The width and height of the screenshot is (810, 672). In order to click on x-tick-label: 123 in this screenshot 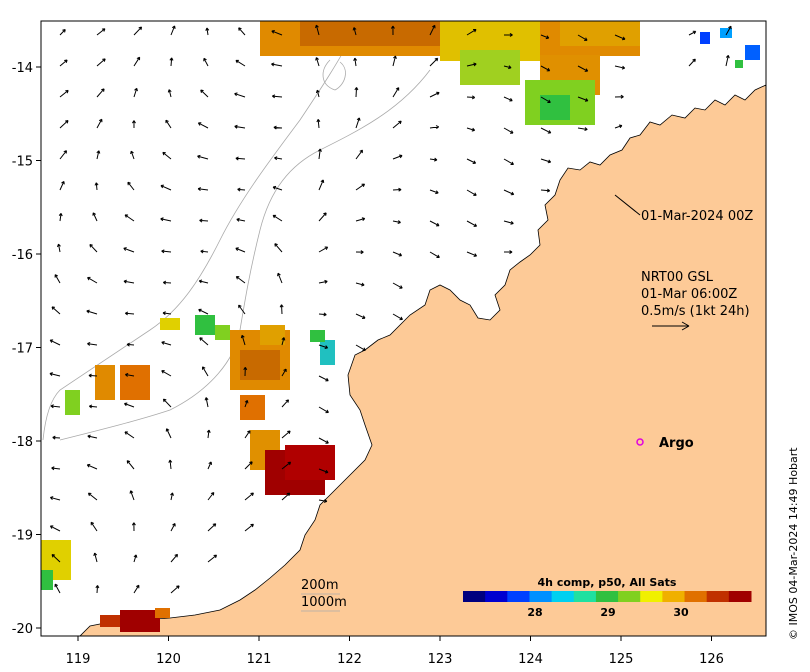, I will do `click(440, 659)`.